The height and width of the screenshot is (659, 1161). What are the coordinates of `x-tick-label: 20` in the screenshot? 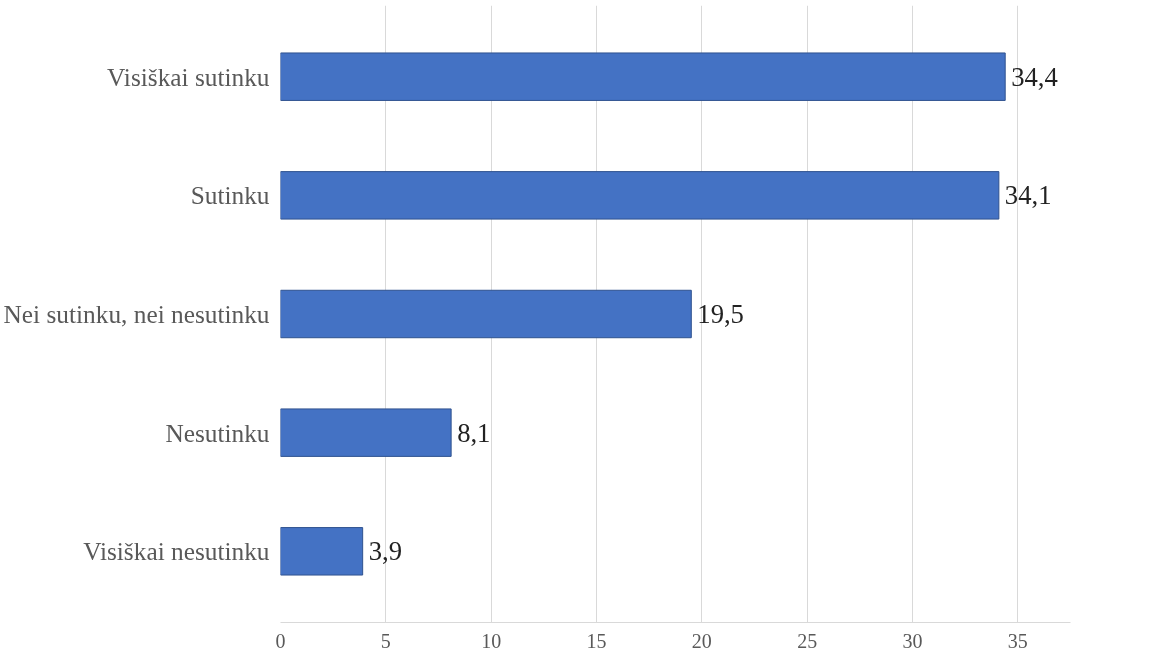 It's located at (701, 640).